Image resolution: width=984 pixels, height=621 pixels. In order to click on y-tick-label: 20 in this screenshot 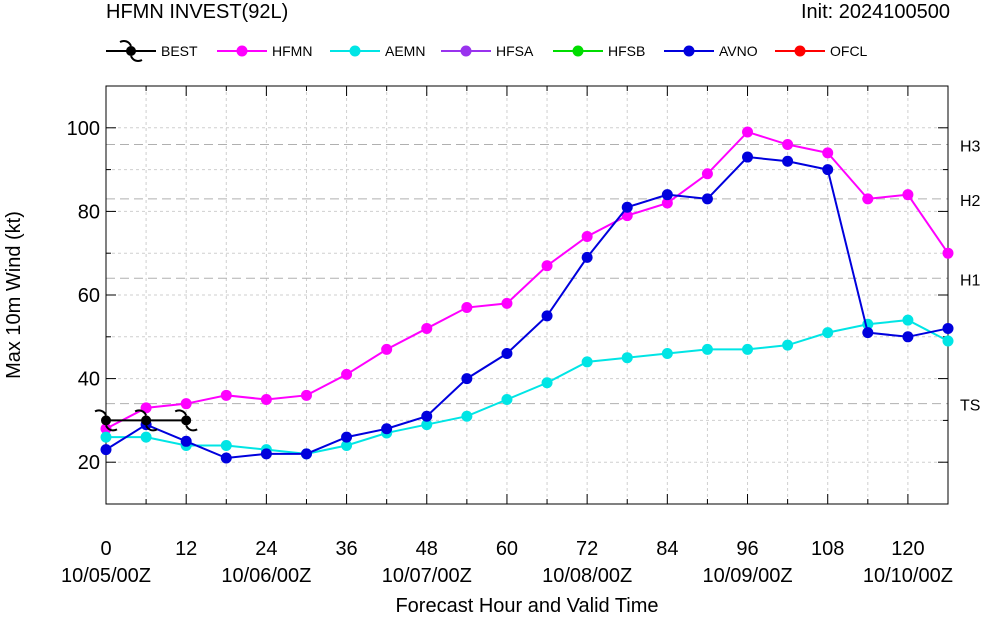, I will do `click(89, 463)`.